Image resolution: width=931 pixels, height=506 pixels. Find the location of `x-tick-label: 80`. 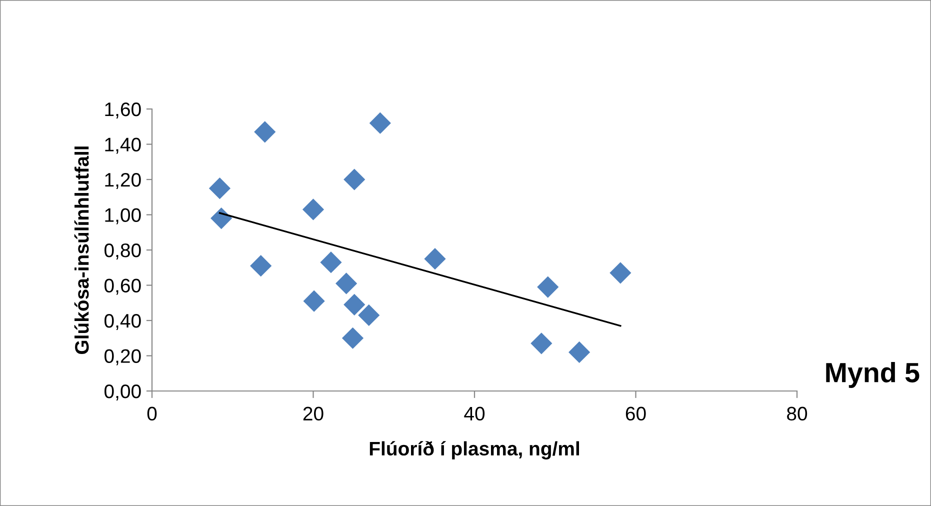

x-tick-label: 80 is located at coordinates (797, 413).